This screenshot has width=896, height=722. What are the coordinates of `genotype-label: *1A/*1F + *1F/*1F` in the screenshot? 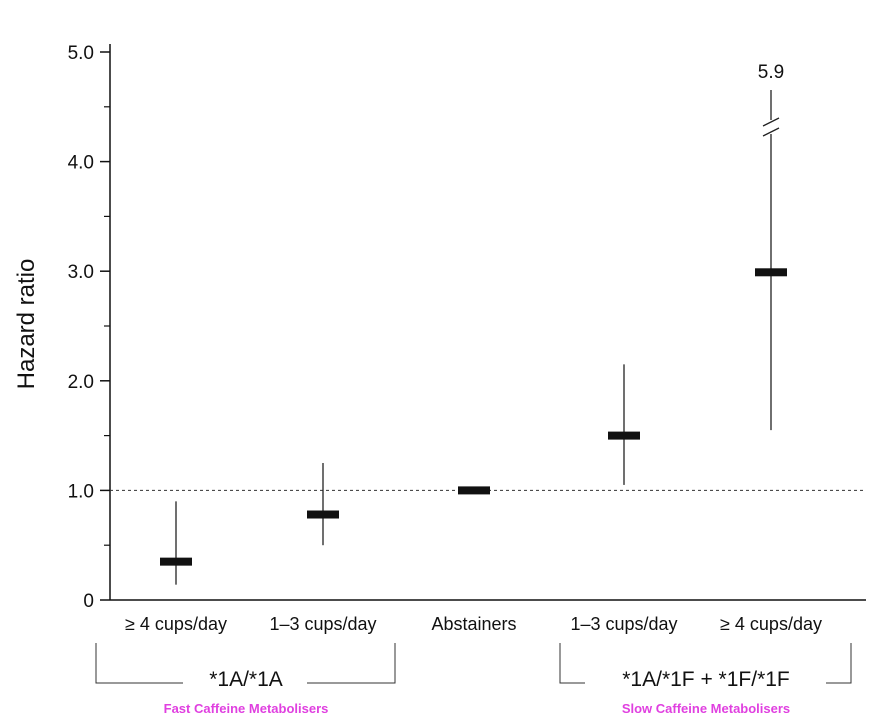 It's located at (706, 679).